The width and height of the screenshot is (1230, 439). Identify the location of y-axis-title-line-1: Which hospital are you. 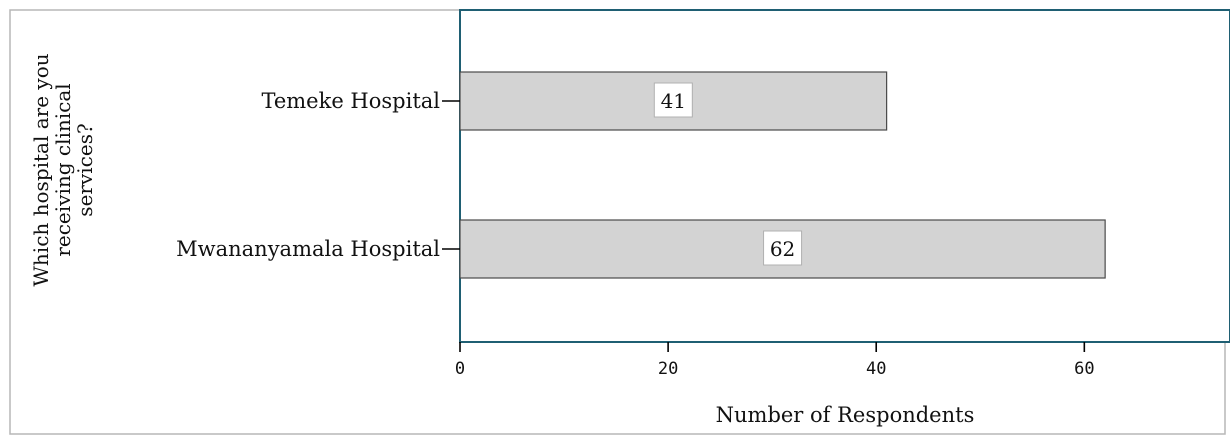
(41, 169).